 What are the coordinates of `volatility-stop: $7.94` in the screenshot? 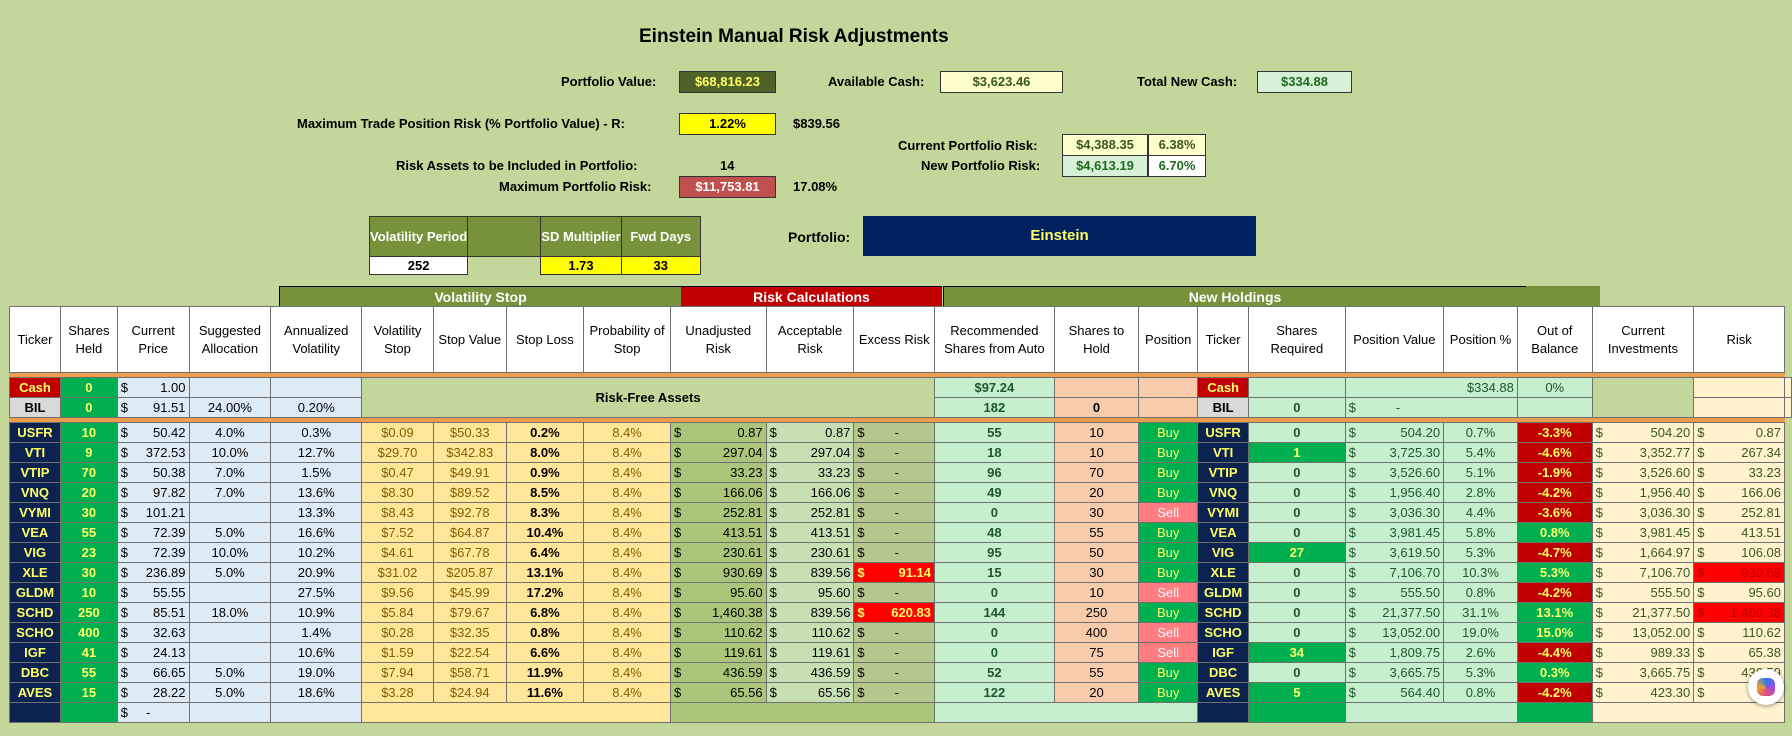 It's located at (397, 672).